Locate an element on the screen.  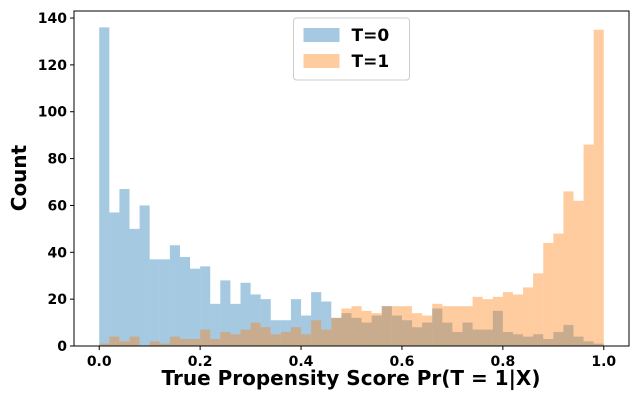
y-tick-label: 120 is located at coordinates (52, 66).